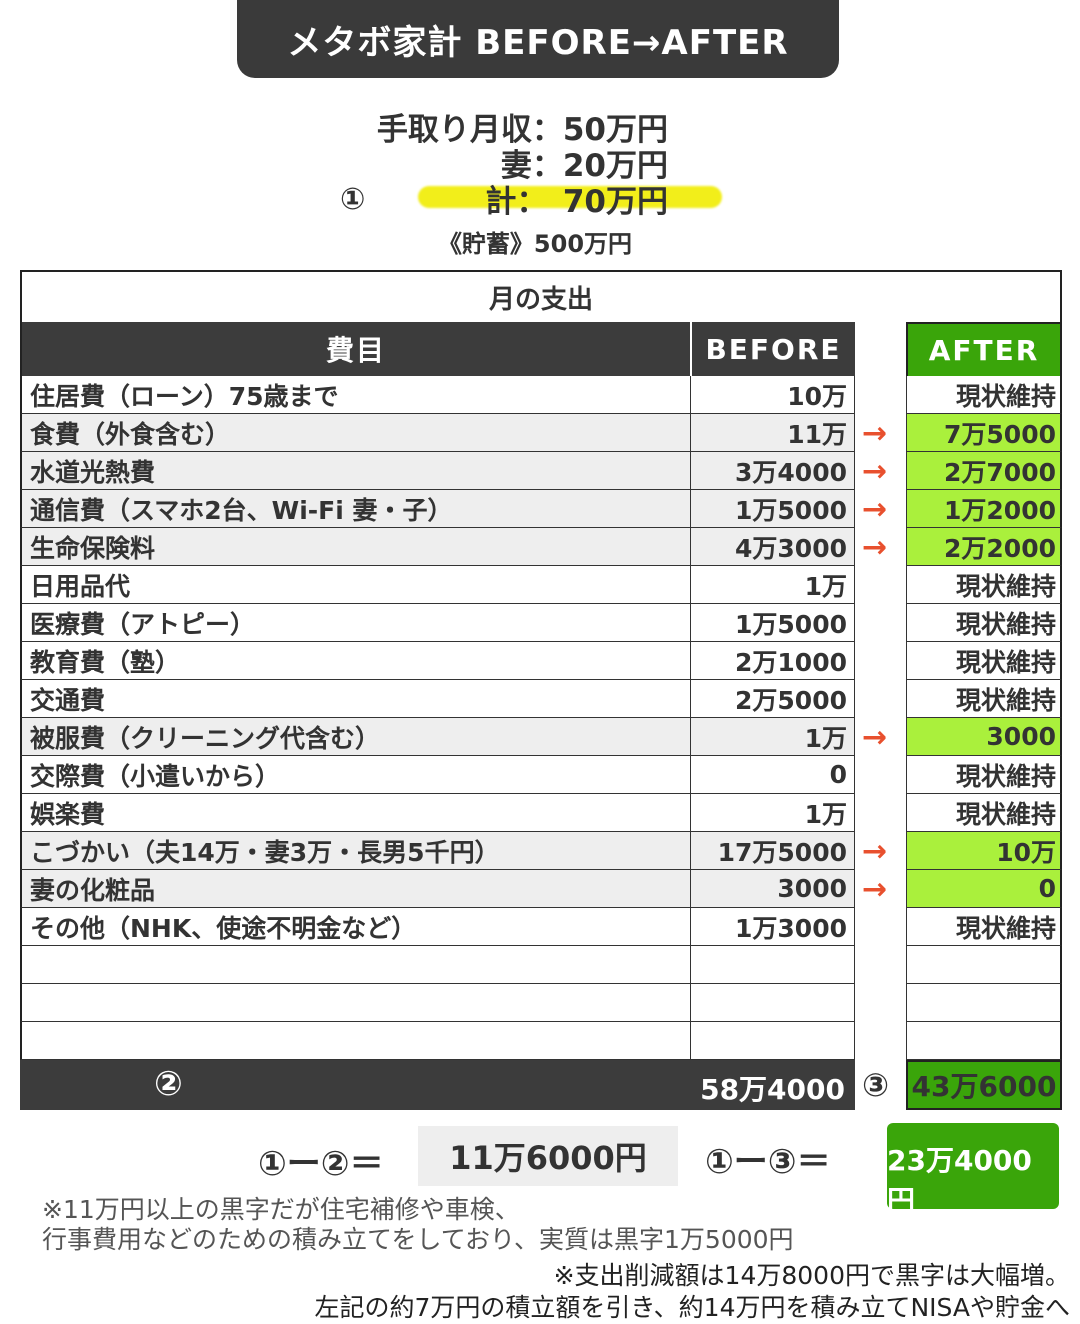 The image size is (1080, 1324). I want to click on highlight-marker, so click(570, 197).